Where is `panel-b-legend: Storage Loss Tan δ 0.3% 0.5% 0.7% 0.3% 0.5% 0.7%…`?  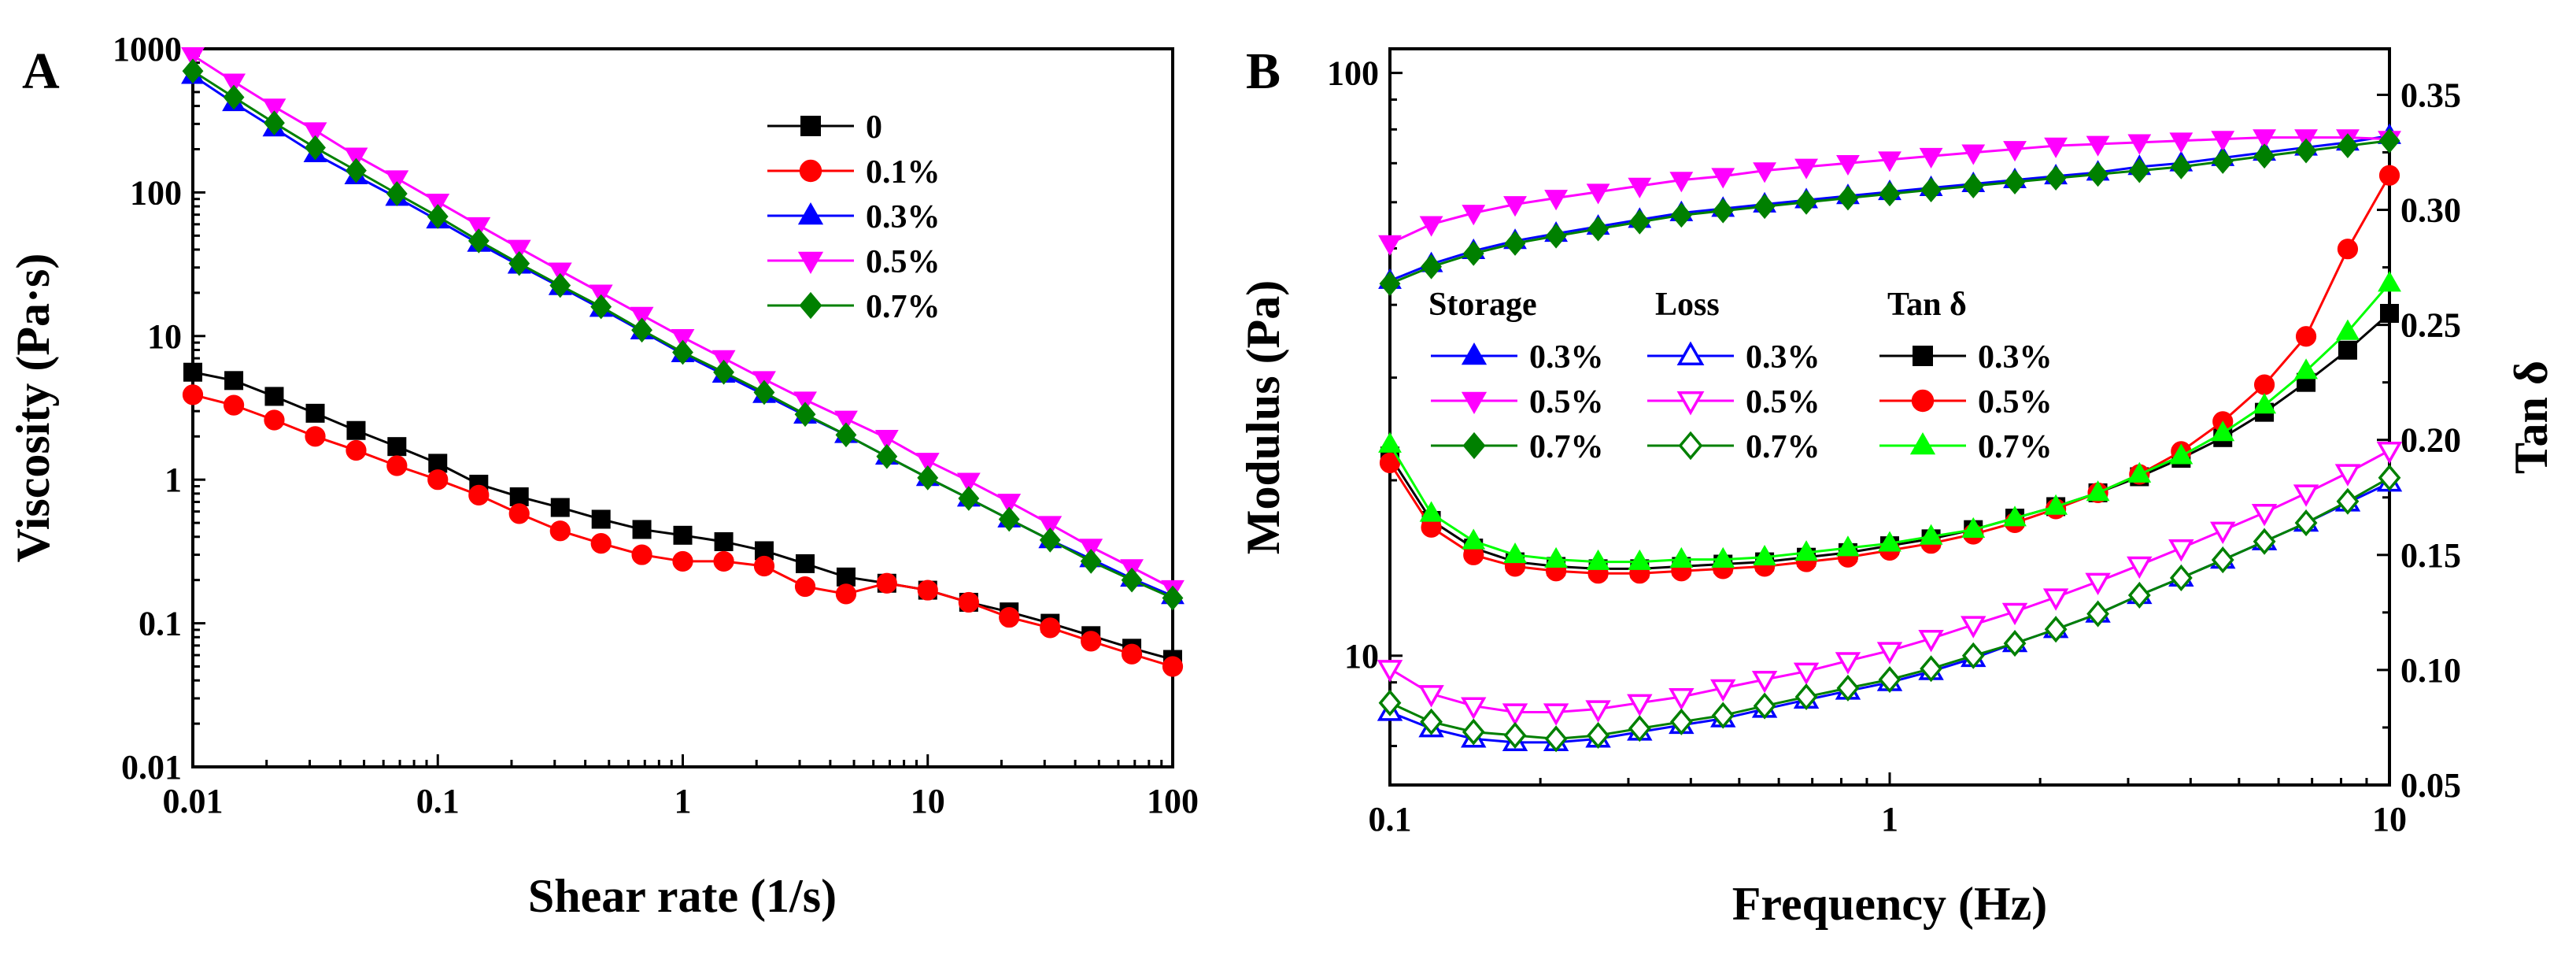 panel-b-legend: Storage Loss Tan δ 0.3% 0.5% 0.7% 0.3% 0.5% 0.7%… is located at coordinates (1740, 376).